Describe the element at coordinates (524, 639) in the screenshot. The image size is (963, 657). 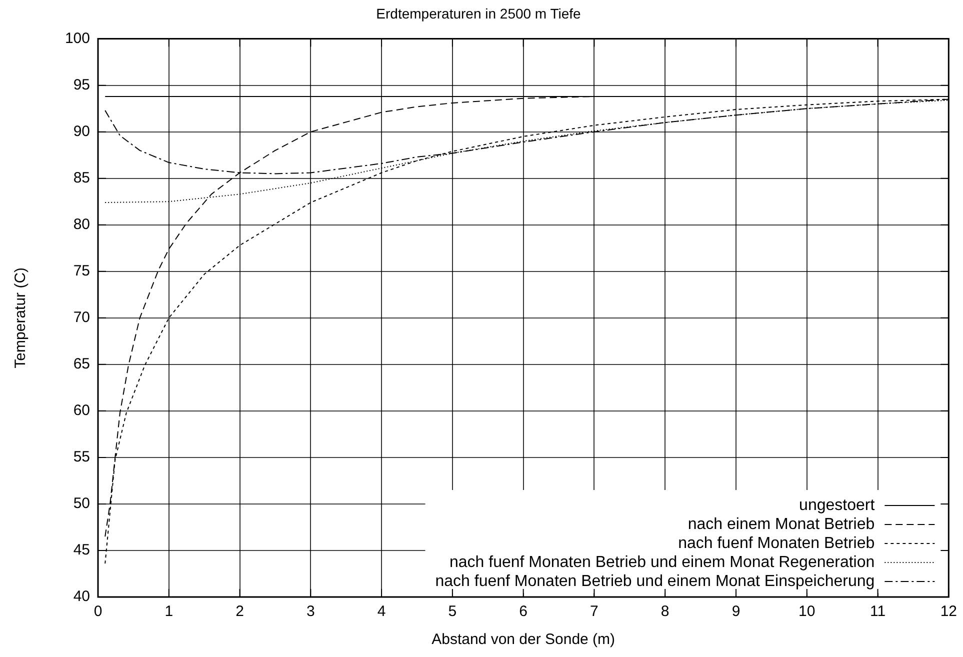
I see `x-axis-title: Abstand von der Sonde (m)` at that location.